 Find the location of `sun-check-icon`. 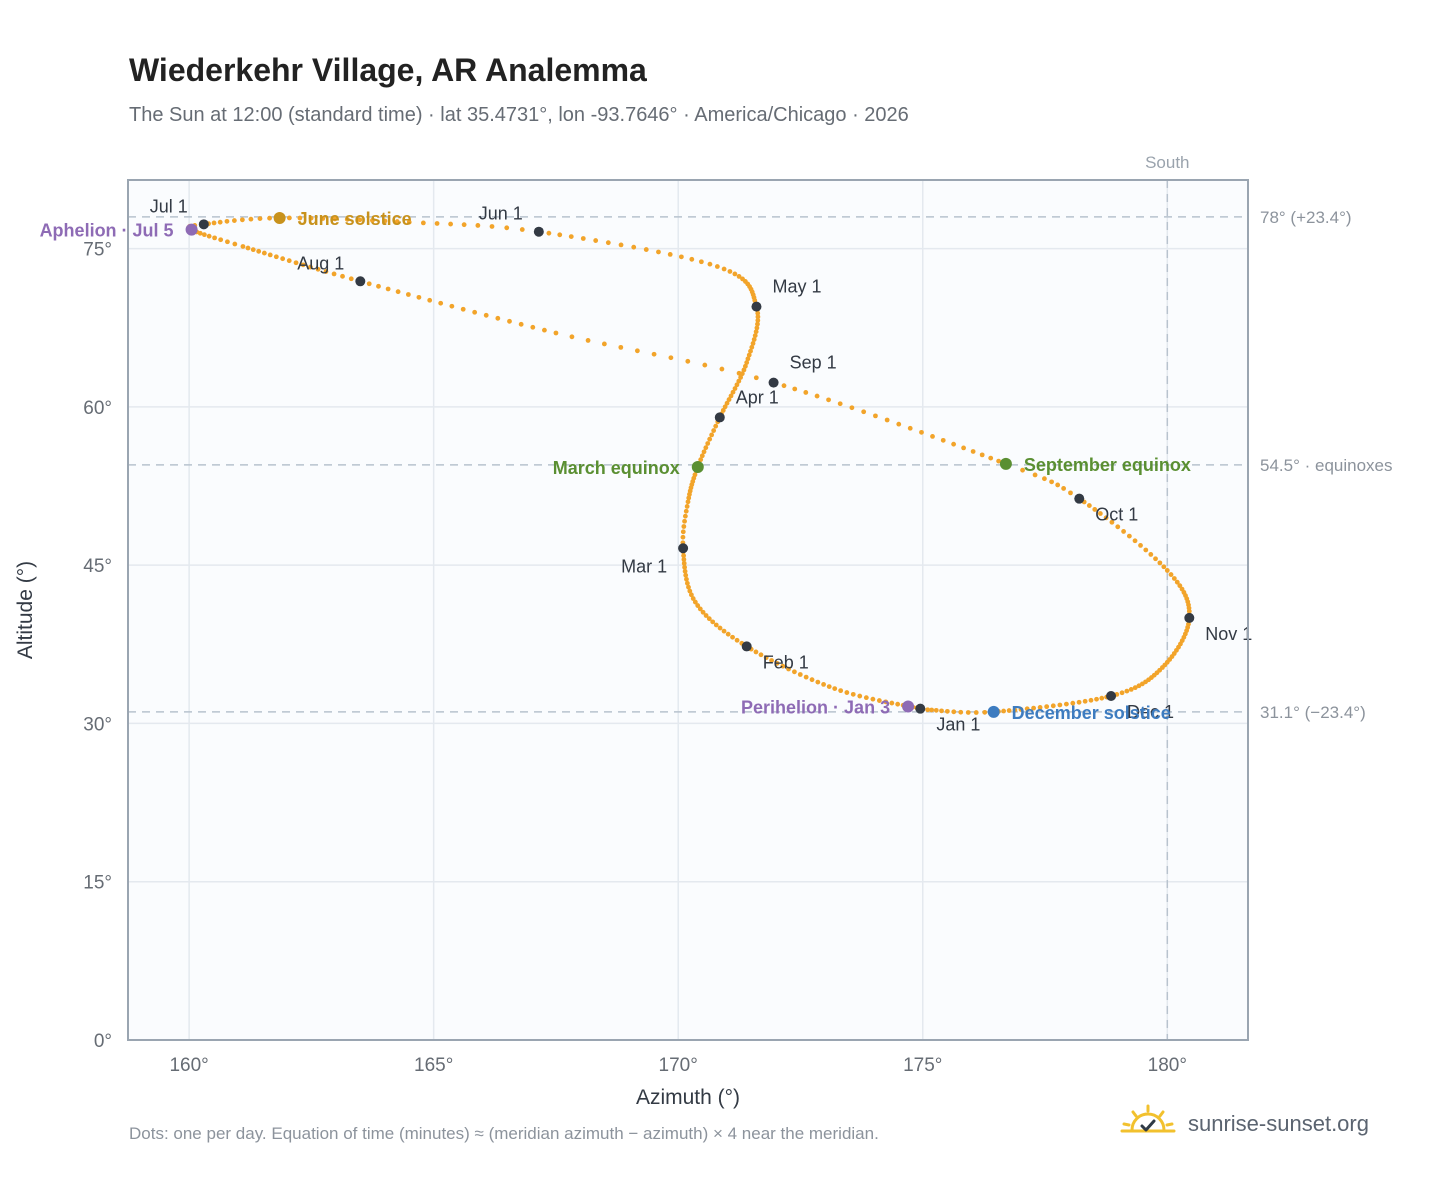

sun-check-icon is located at coordinates (1148, 1118).